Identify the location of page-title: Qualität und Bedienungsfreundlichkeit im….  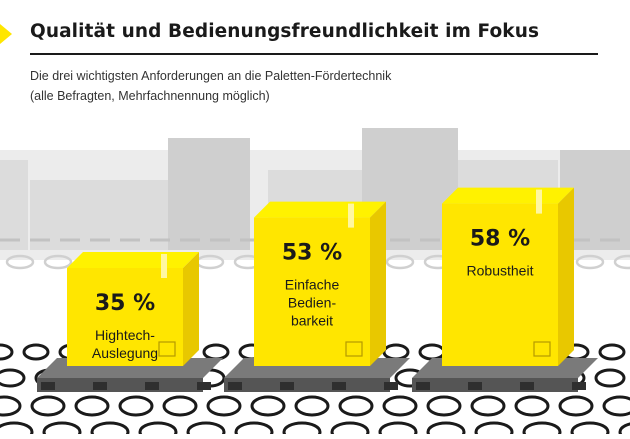
(285, 31).